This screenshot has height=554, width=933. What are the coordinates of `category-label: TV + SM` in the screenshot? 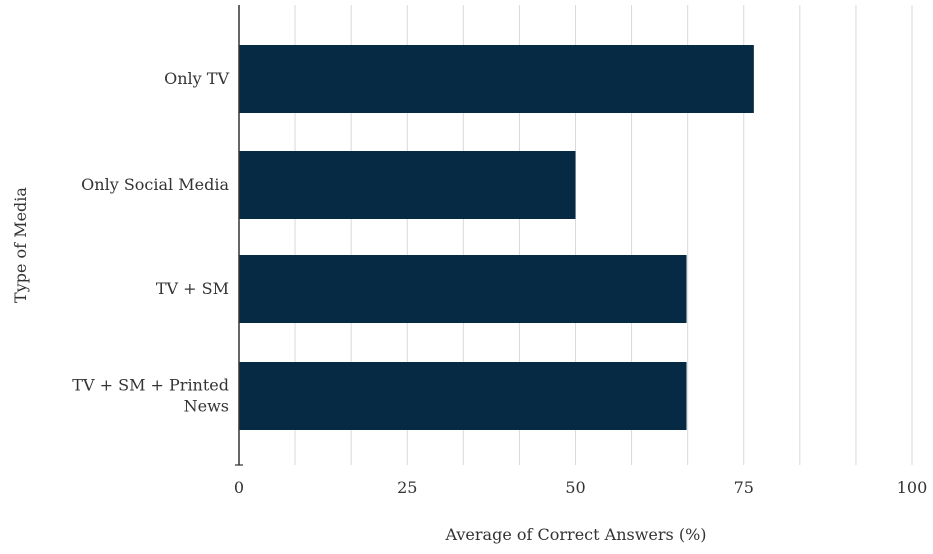 It's located at (192, 288).